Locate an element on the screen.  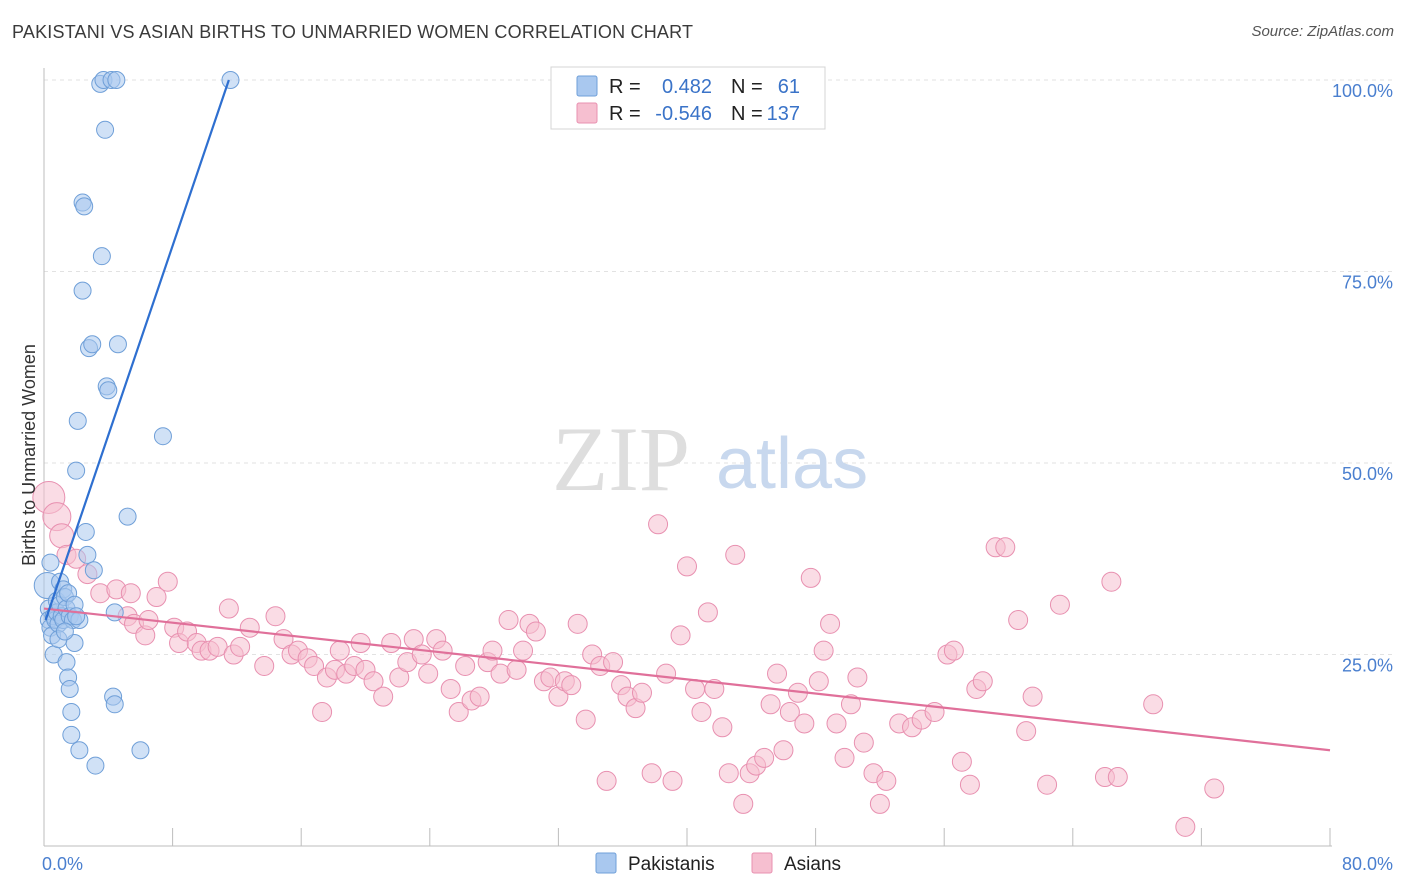
chart-source: Source: ZipAtlas.com is located at coordinates (1322, 31).